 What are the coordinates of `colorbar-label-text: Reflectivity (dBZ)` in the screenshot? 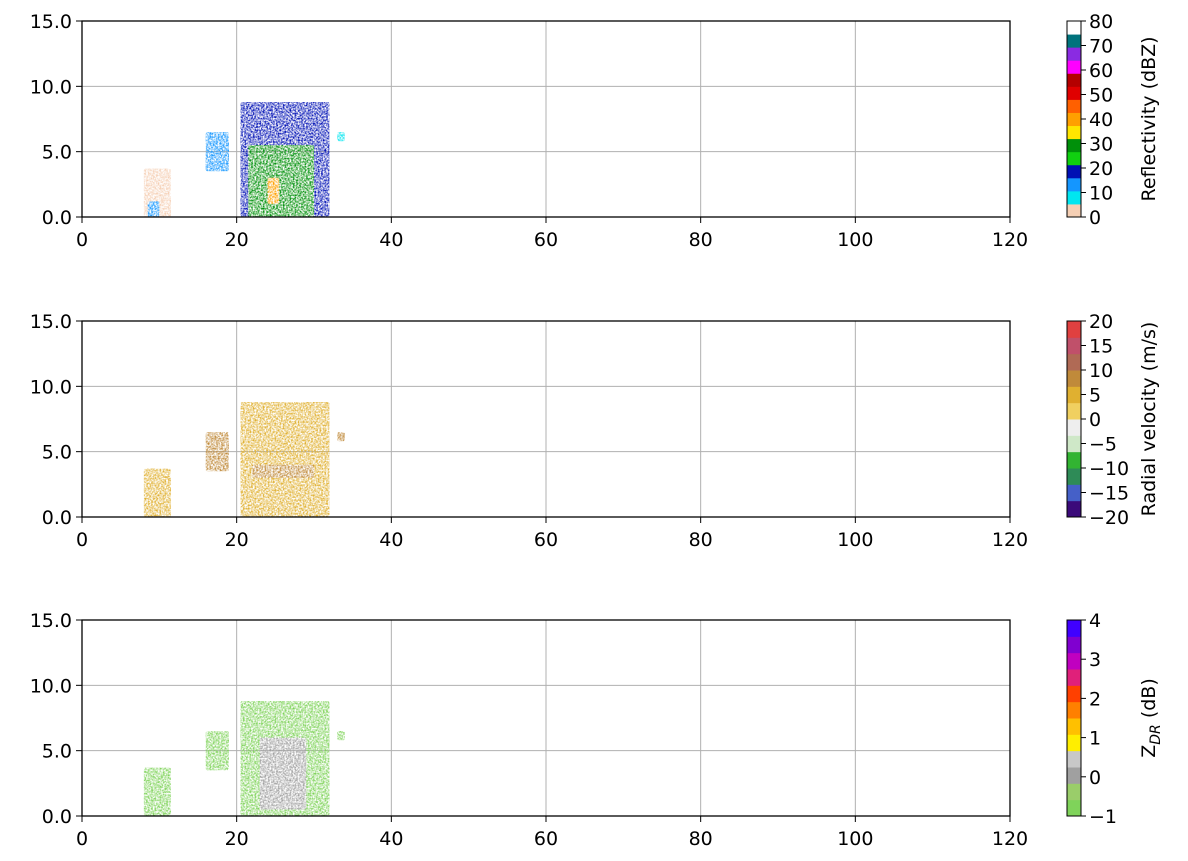 It's located at (1149, 118).